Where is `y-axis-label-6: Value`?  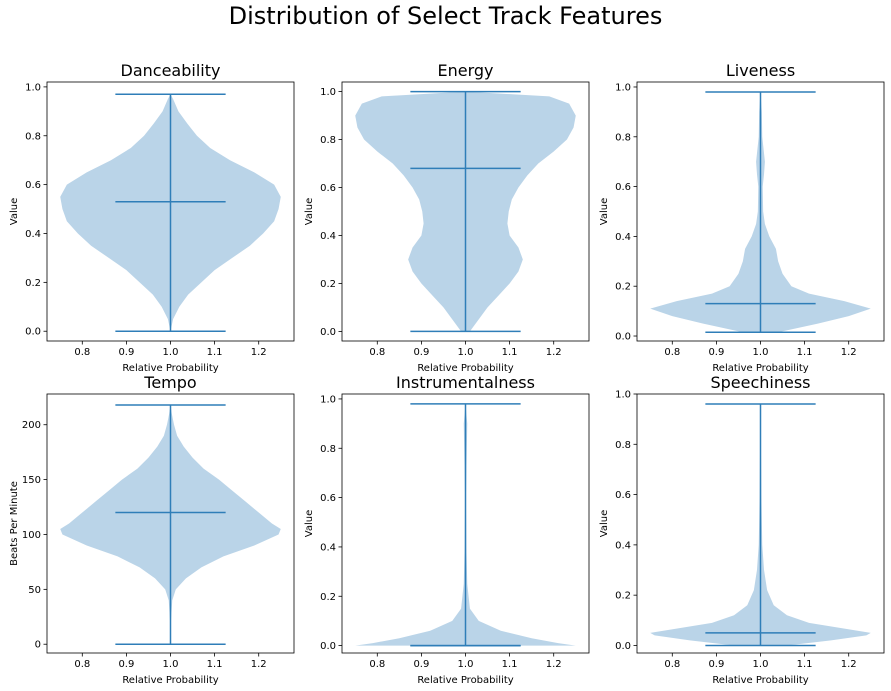
y-axis-label-6: Value is located at coordinates (604, 523).